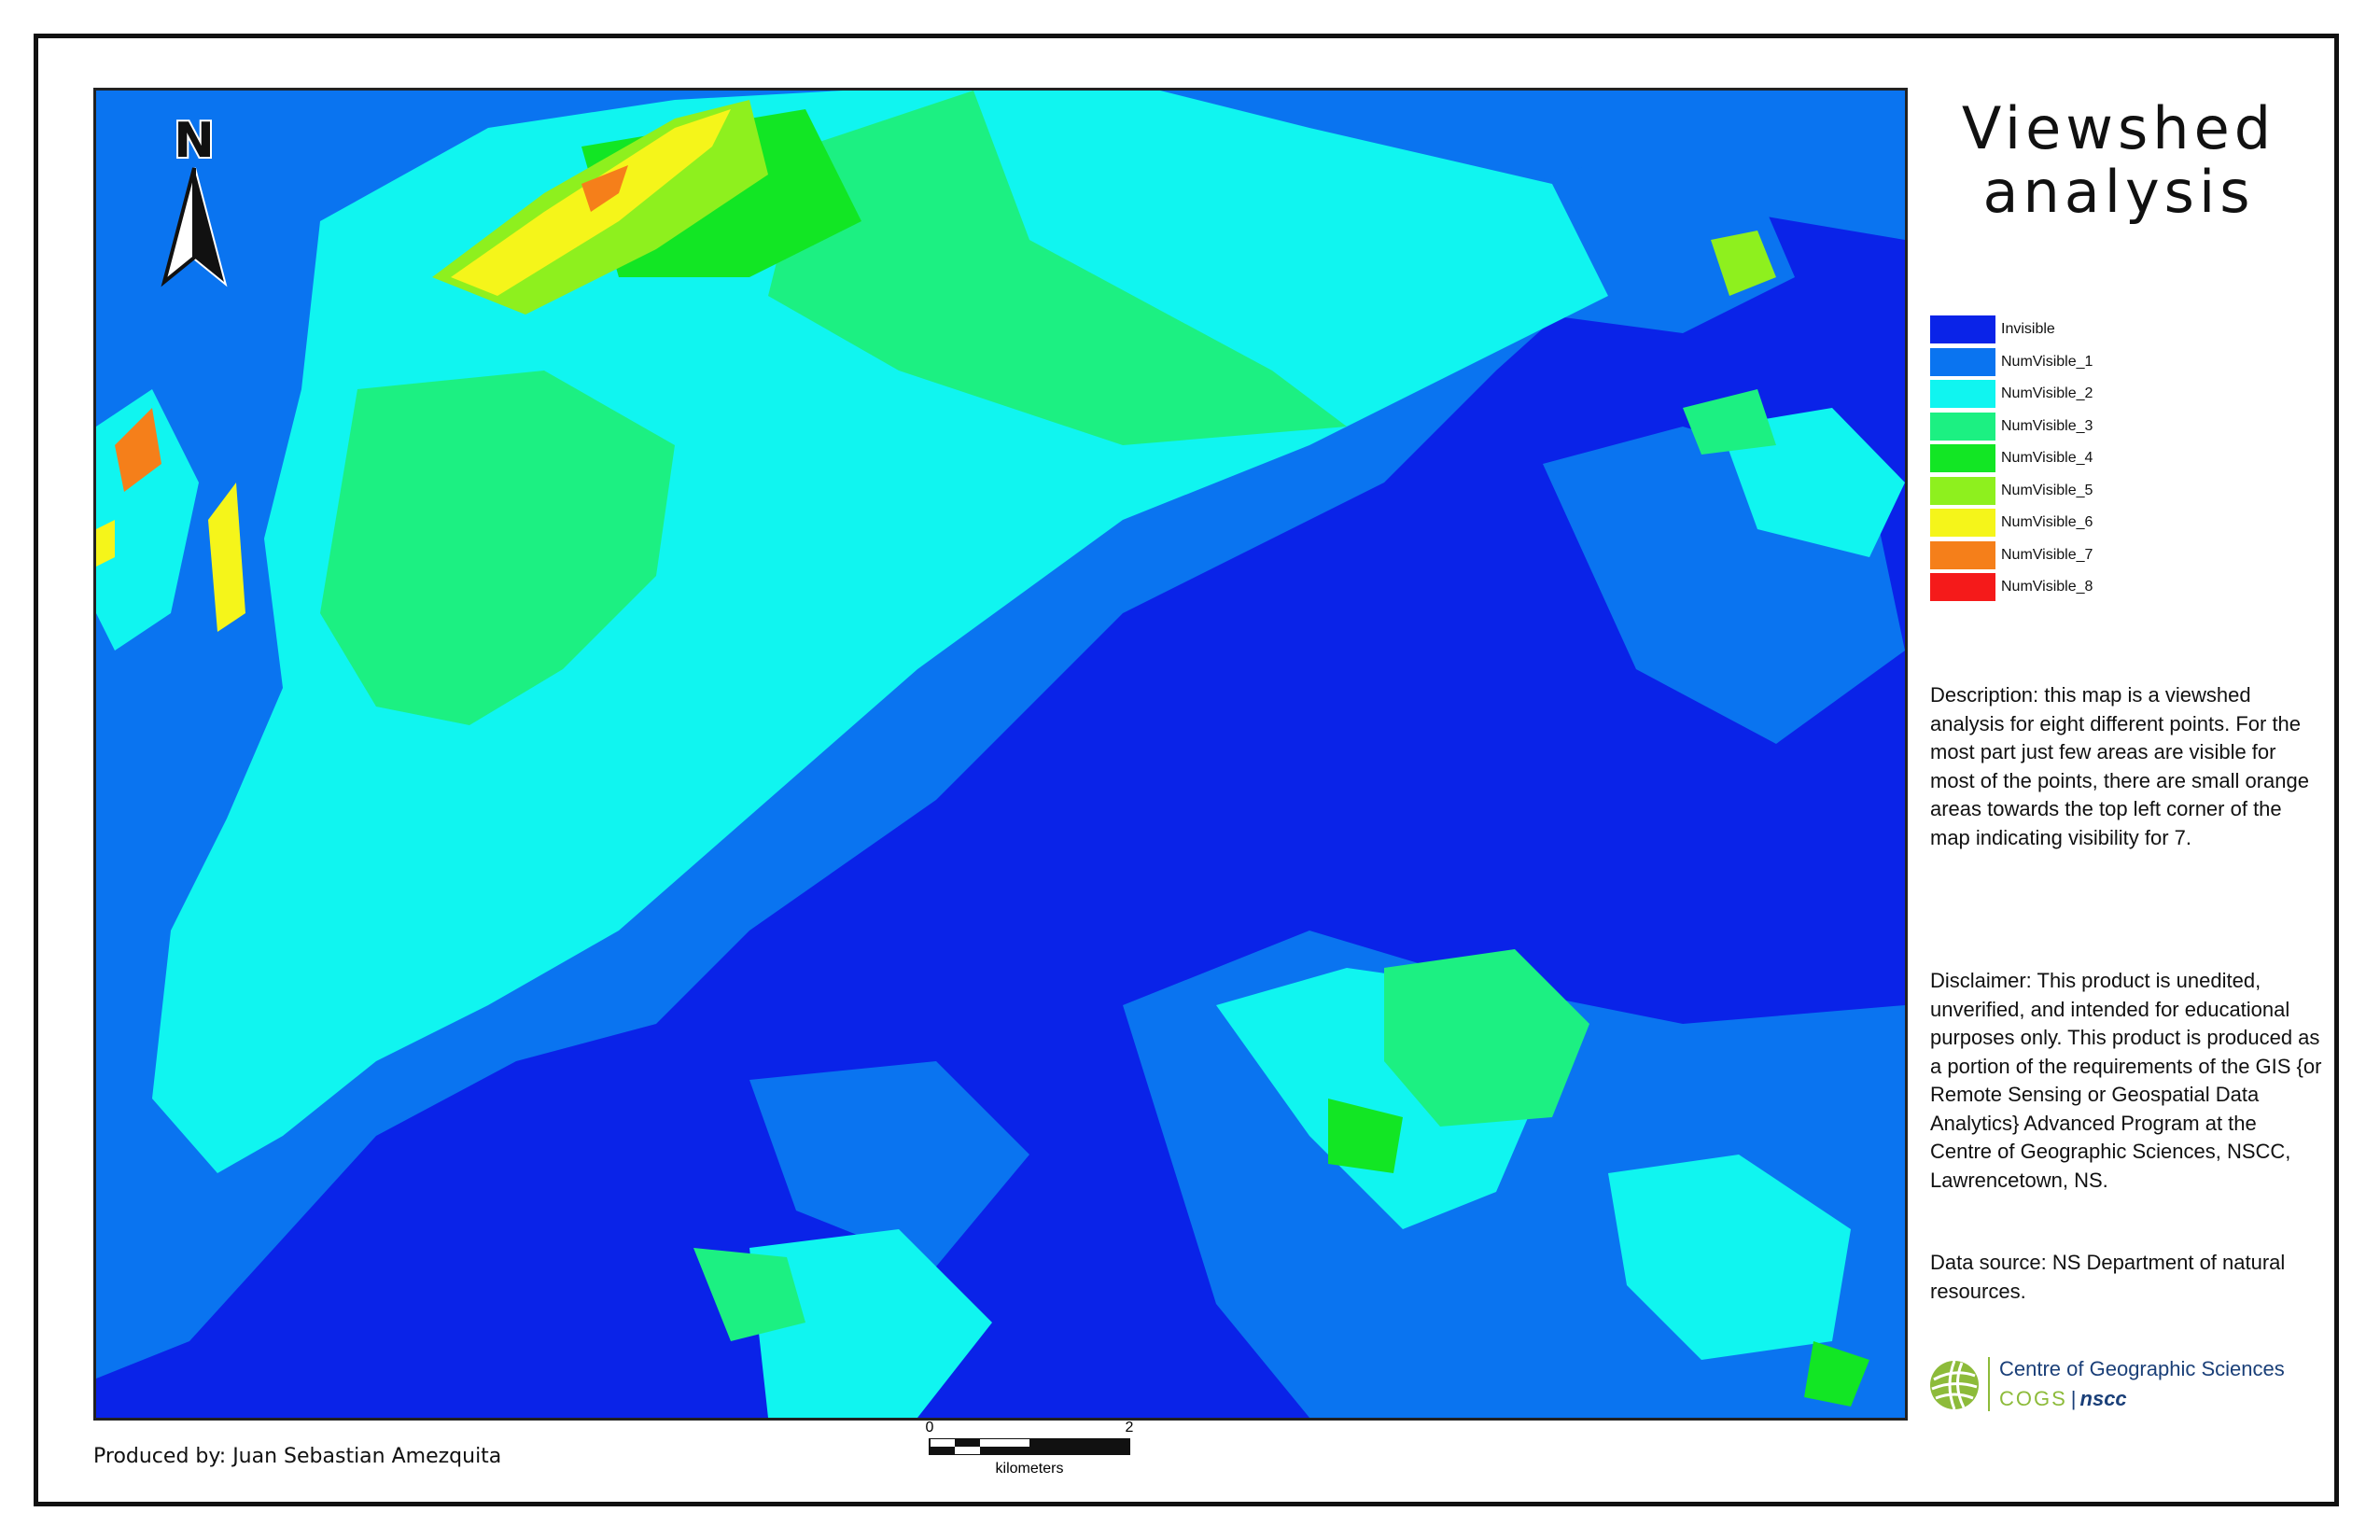 The width and height of the screenshot is (2380, 1540). What do you see at coordinates (2142, 1368) in the screenshot?
I see `logo-title: Centre of Geographic Sciences` at bounding box center [2142, 1368].